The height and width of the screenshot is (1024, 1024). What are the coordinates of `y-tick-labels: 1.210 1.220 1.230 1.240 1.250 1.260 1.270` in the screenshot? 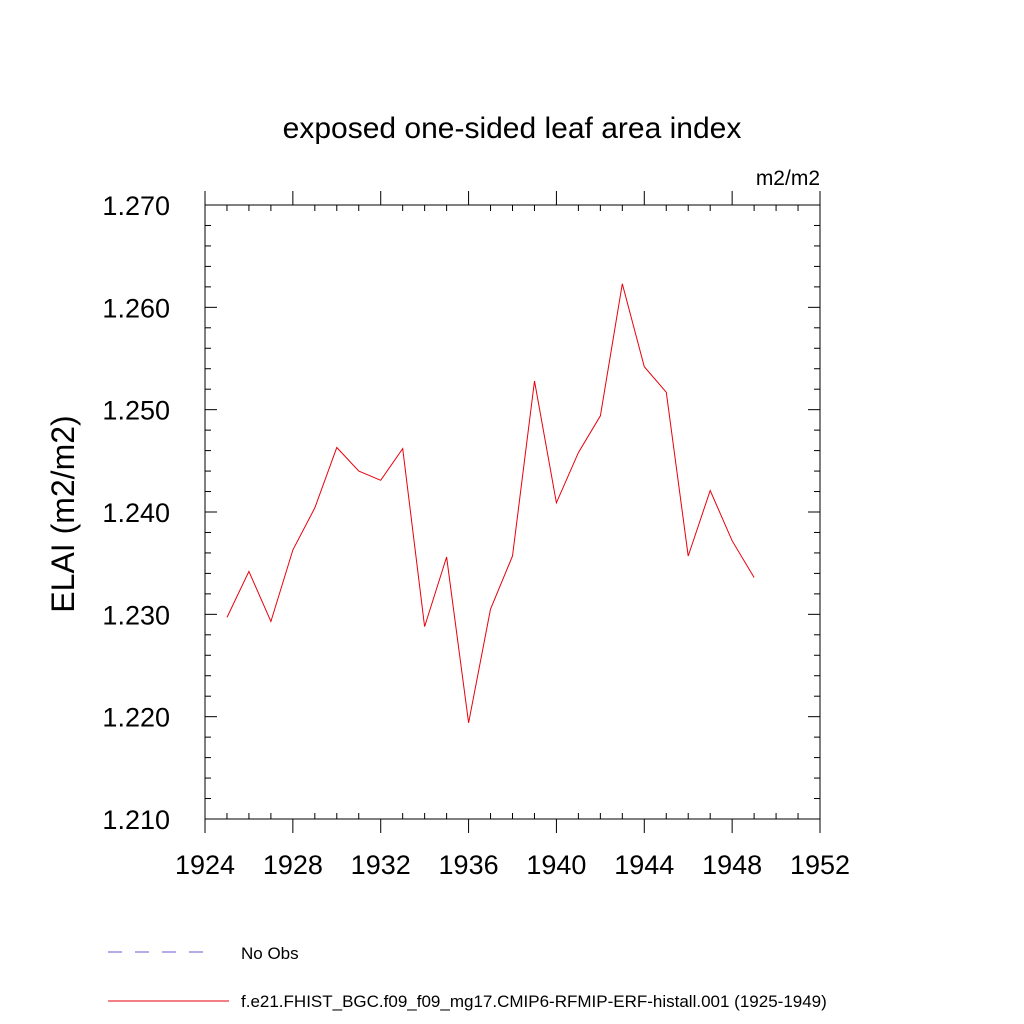 It's located at (136, 513).